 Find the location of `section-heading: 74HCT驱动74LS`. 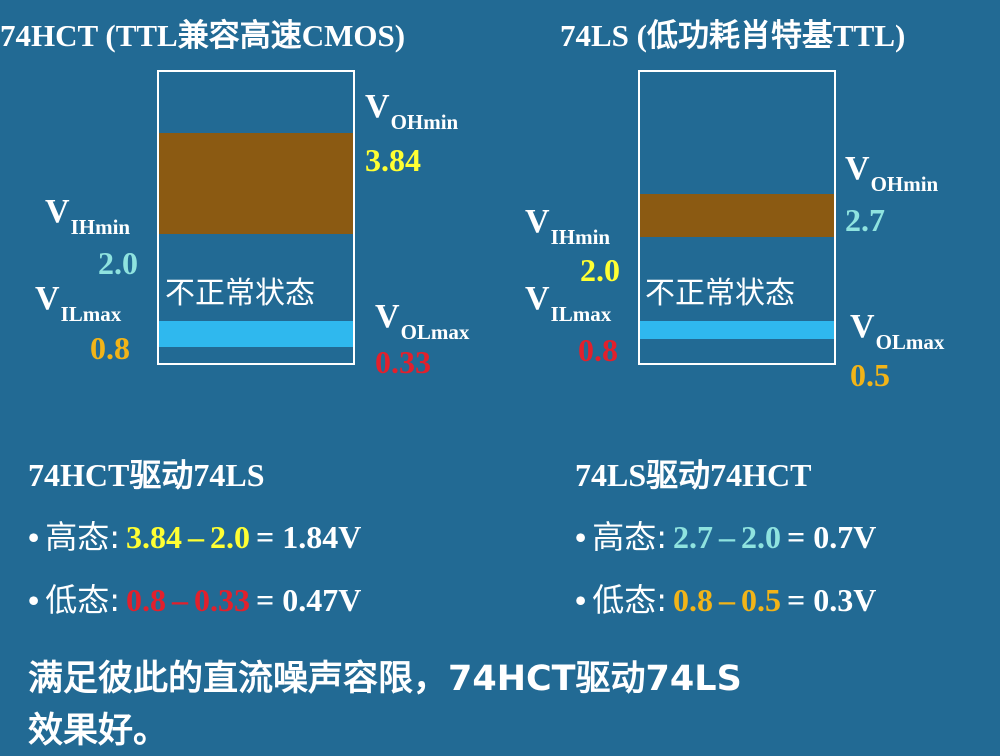

section-heading: 74HCT驱动74LS is located at coordinates (146, 475).